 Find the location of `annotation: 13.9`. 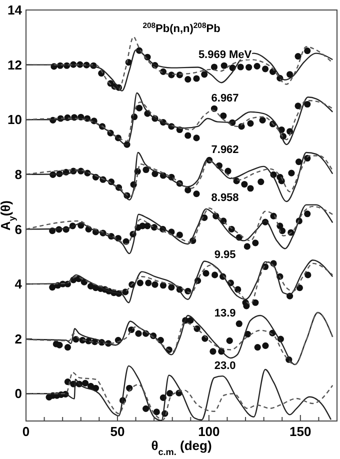

annotation: 13.9 is located at coordinates (225, 314).